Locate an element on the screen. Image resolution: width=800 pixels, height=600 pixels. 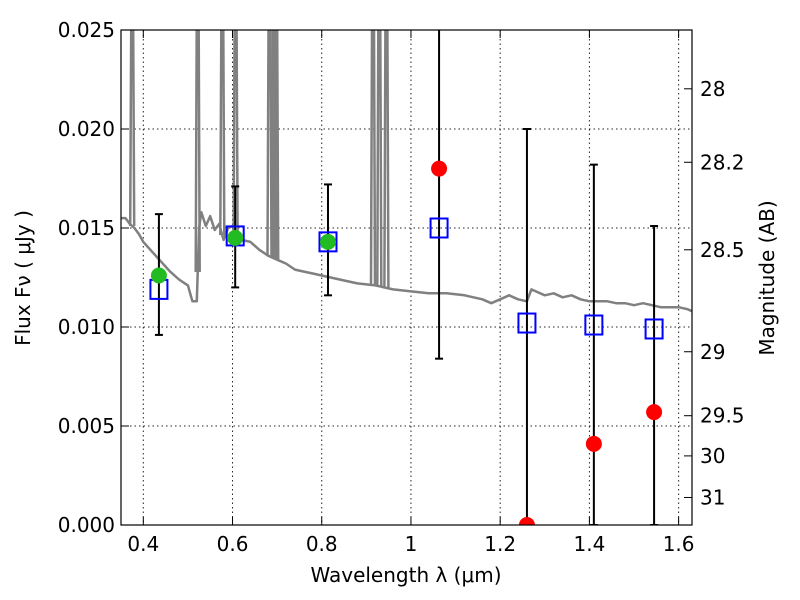
mag-tick-label: 29 is located at coordinates (712, 352).